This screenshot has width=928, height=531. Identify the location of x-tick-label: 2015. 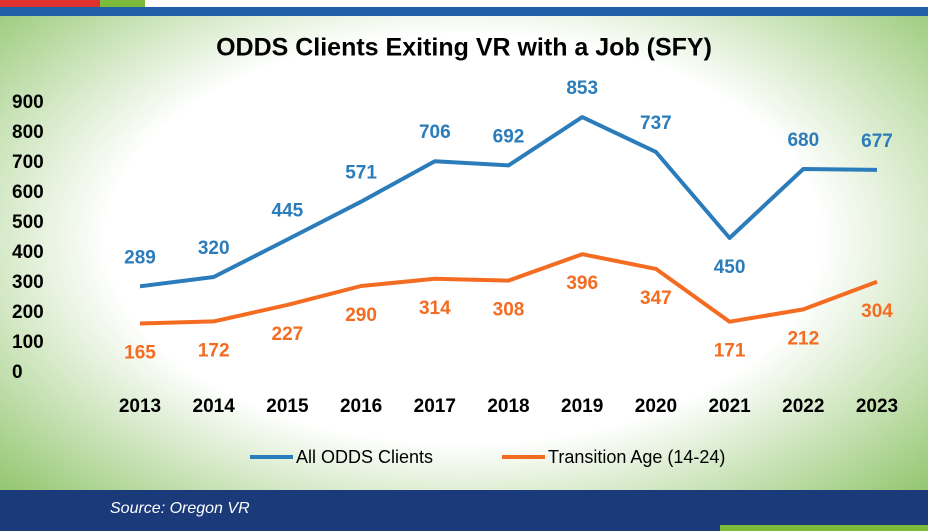
(287, 406).